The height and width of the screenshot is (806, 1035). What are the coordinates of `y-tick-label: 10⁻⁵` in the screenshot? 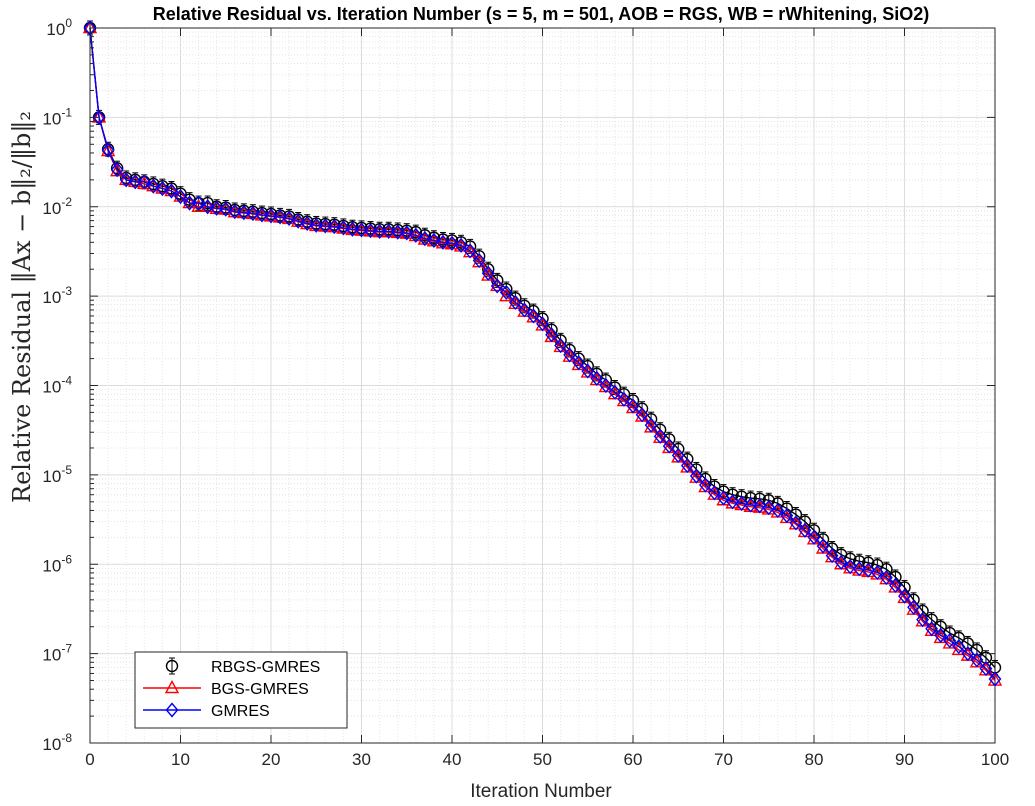 It's located at (57, 474).